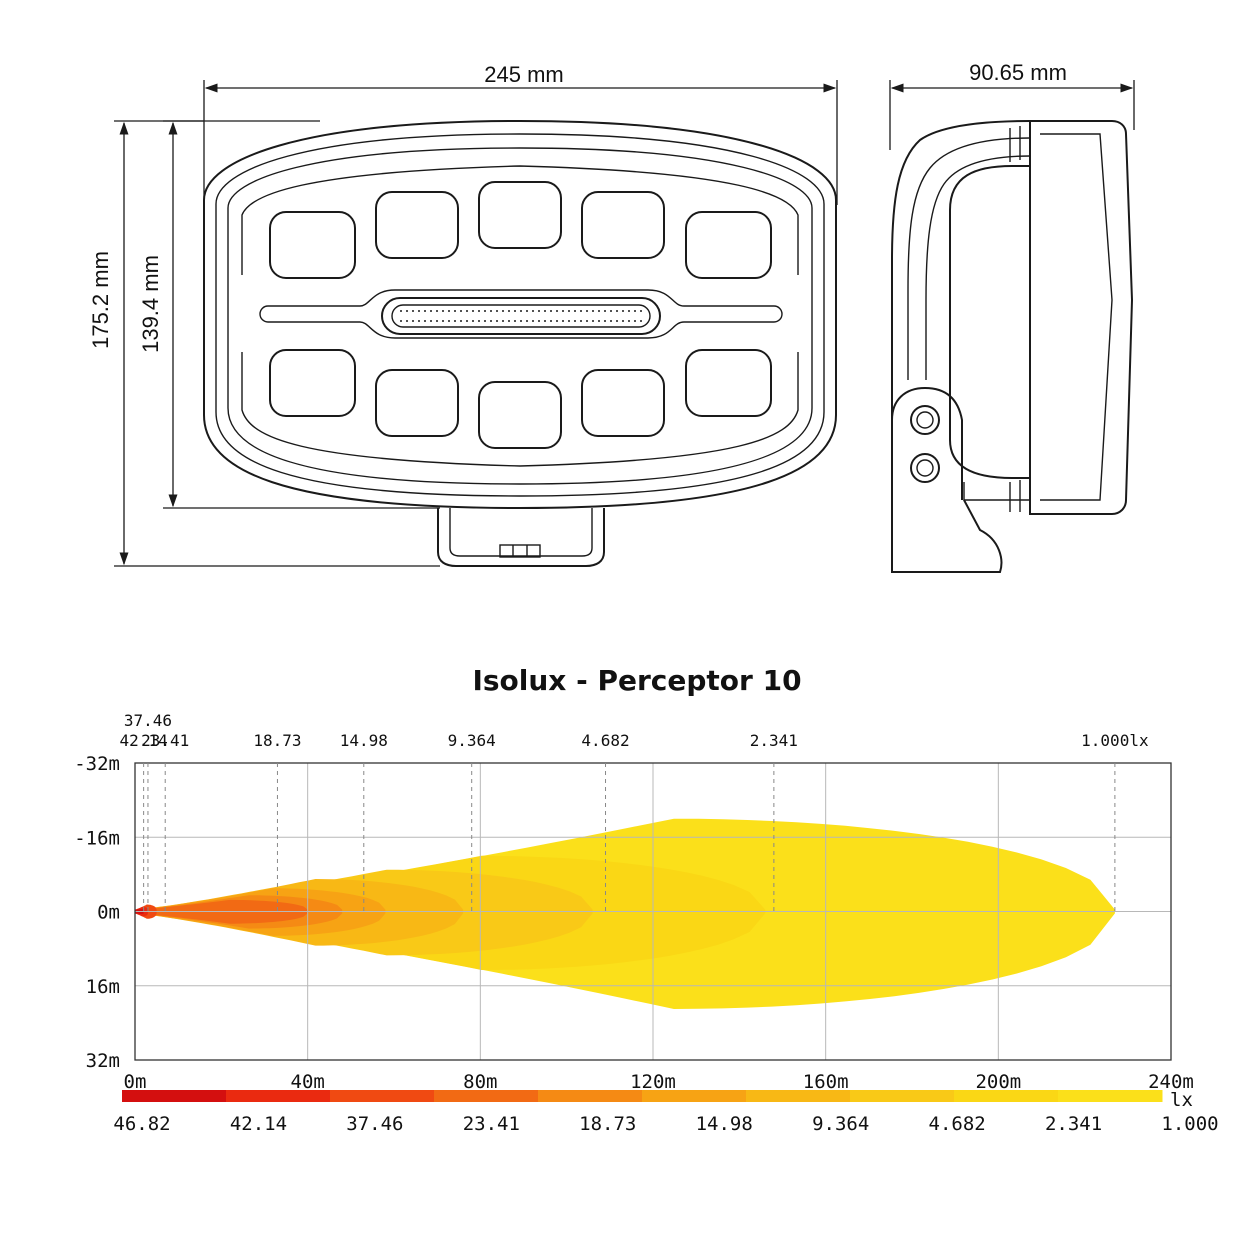 The height and width of the screenshot is (1254, 1254). I want to click on y-tick-label: -16m, so click(97, 838).